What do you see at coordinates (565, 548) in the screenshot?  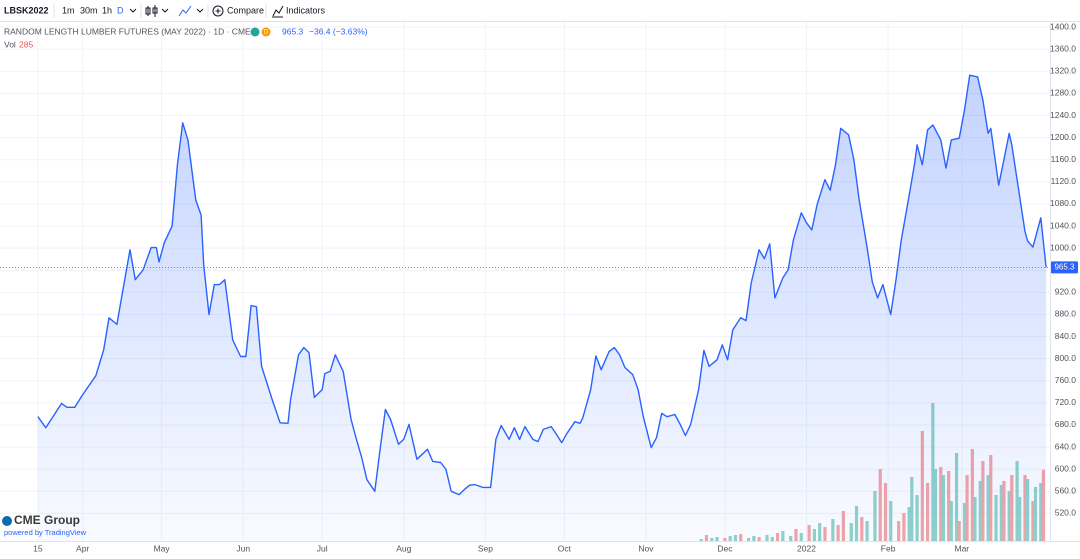 I see `x-tick-label: Oct` at bounding box center [565, 548].